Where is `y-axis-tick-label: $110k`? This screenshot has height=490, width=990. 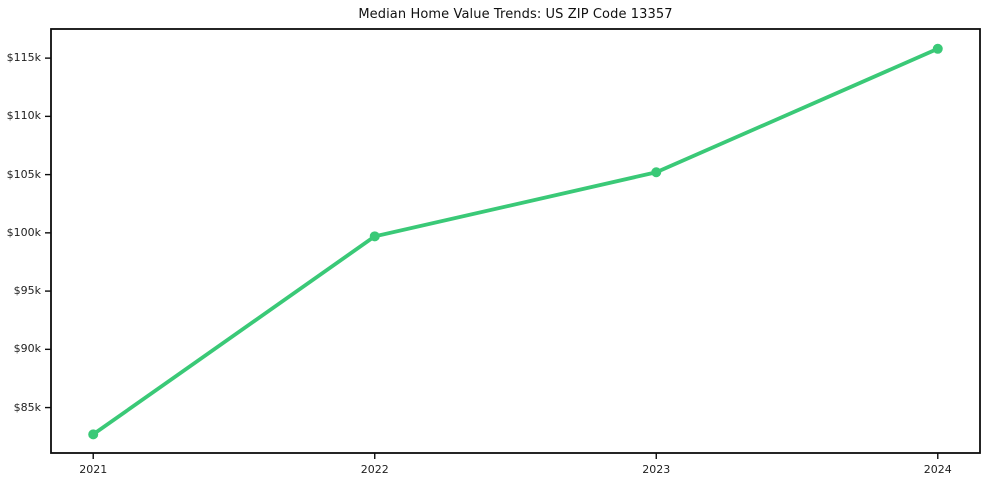 y-axis-tick-label: $110k is located at coordinates (23, 116).